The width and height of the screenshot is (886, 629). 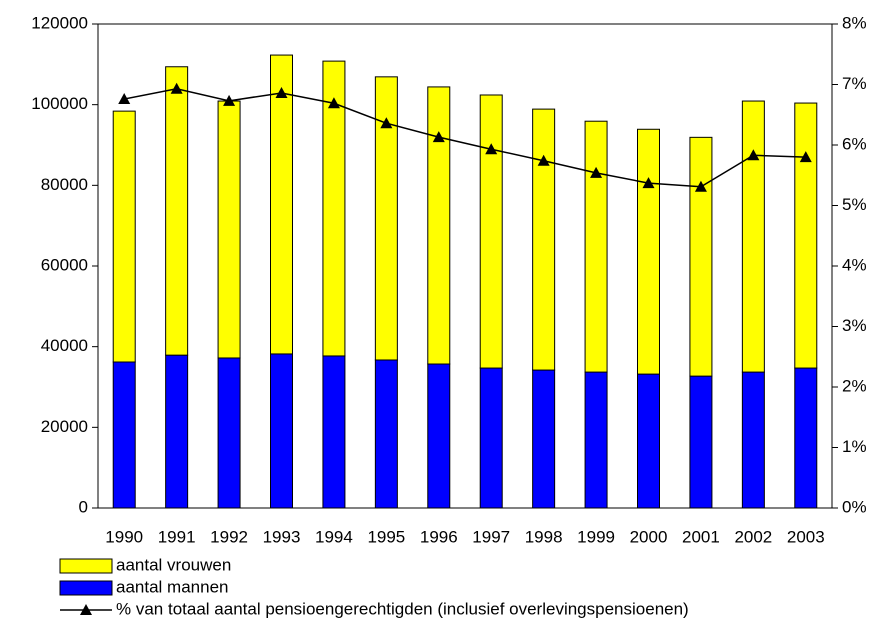 I want to click on x-tick-label: 1991, so click(x=177, y=536).